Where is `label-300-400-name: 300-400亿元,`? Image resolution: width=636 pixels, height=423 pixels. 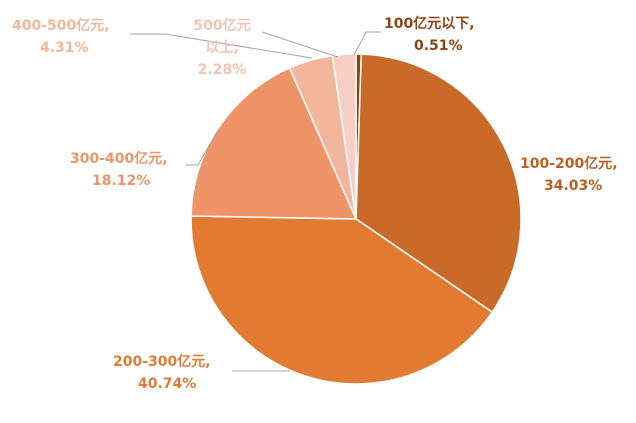
label-300-400-name: 300-400亿元, is located at coordinates (119, 158).